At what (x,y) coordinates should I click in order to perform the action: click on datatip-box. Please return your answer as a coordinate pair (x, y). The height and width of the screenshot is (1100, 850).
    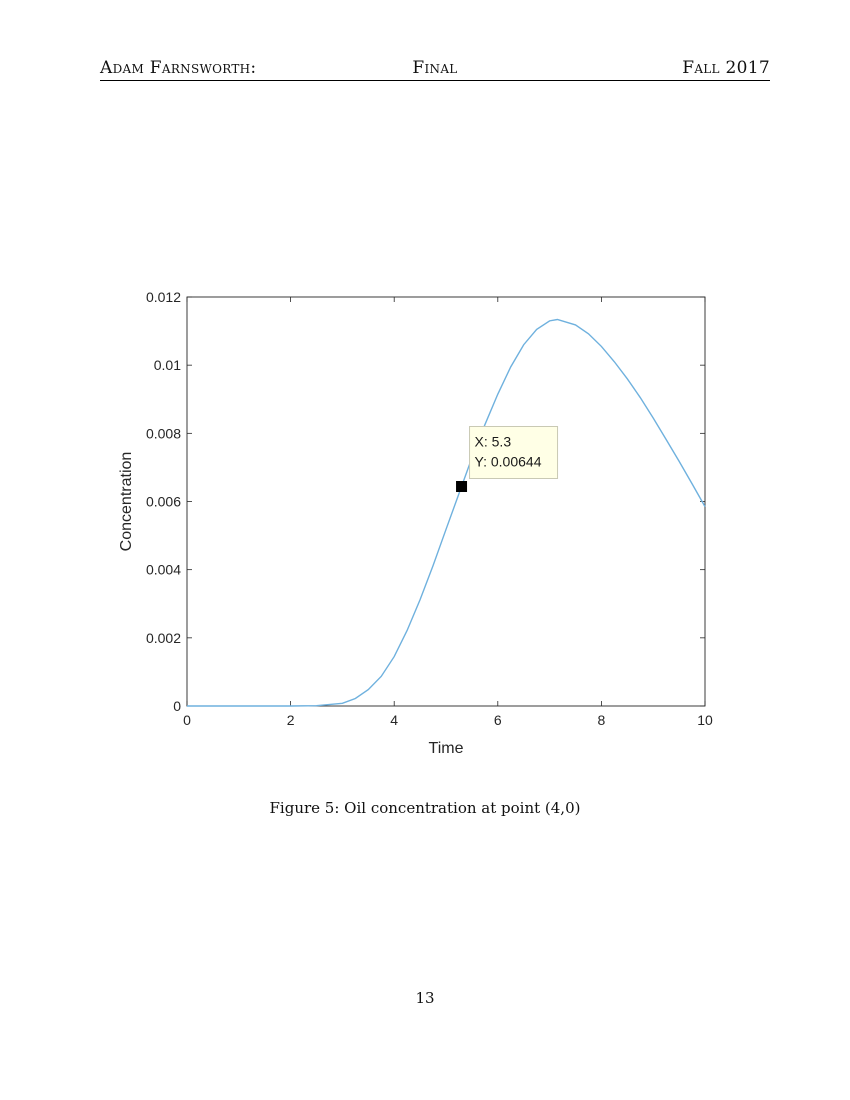
    Looking at the image, I should click on (514, 453).